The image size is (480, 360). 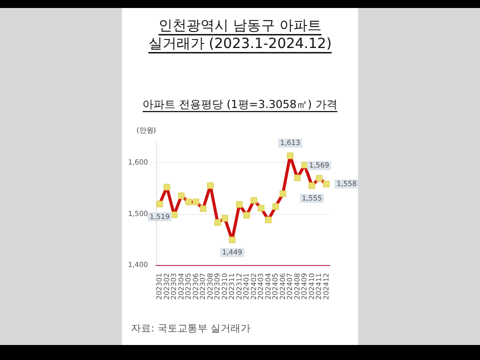 What do you see at coordinates (240, 35) in the screenshot?
I see `chart-title: 인천광역시 남동구 아파트 실거래가 (2023.1-2024.12)` at bounding box center [240, 35].